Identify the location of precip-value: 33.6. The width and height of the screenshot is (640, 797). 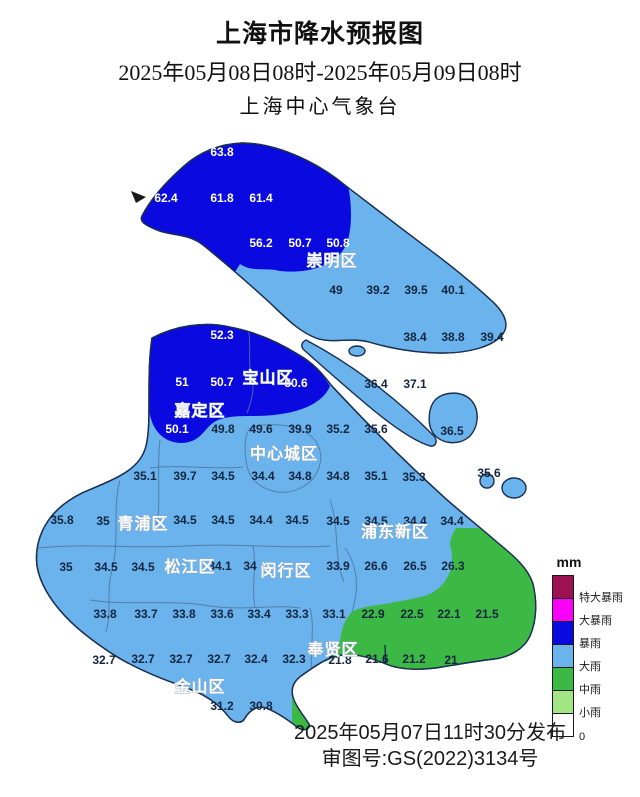
(222, 614).